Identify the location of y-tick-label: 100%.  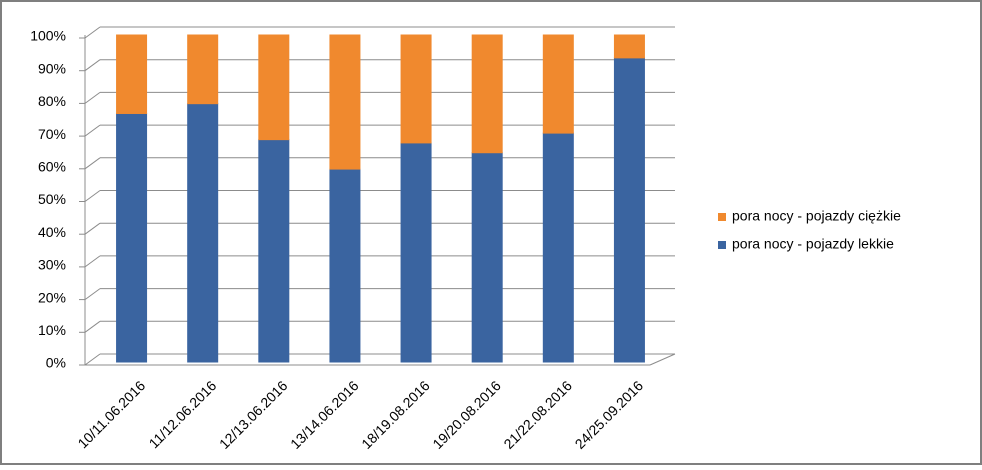
(48, 36).